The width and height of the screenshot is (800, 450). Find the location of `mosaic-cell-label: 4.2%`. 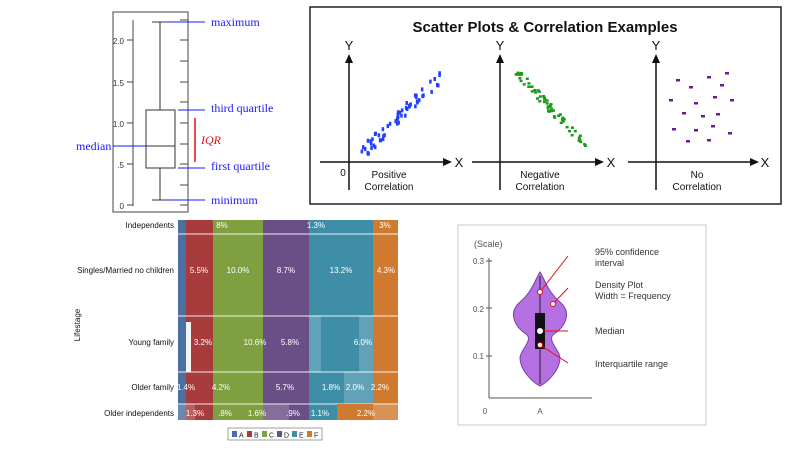

mosaic-cell-label: 4.2% is located at coordinates (221, 387).